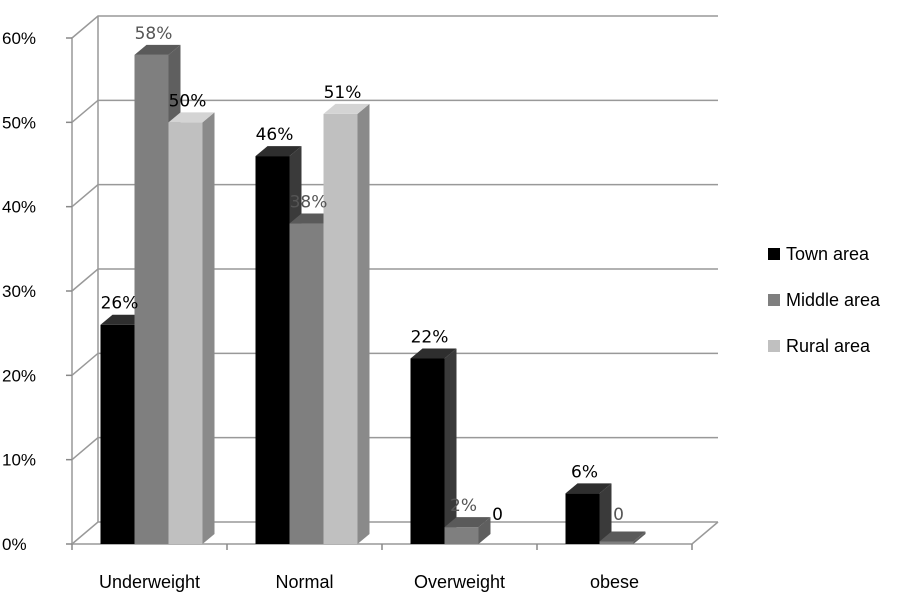  What do you see at coordinates (37, 291) in the screenshot?
I see `y-axis-ticks: 0% 10% 20% 30% 40% 50% 60%` at bounding box center [37, 291].